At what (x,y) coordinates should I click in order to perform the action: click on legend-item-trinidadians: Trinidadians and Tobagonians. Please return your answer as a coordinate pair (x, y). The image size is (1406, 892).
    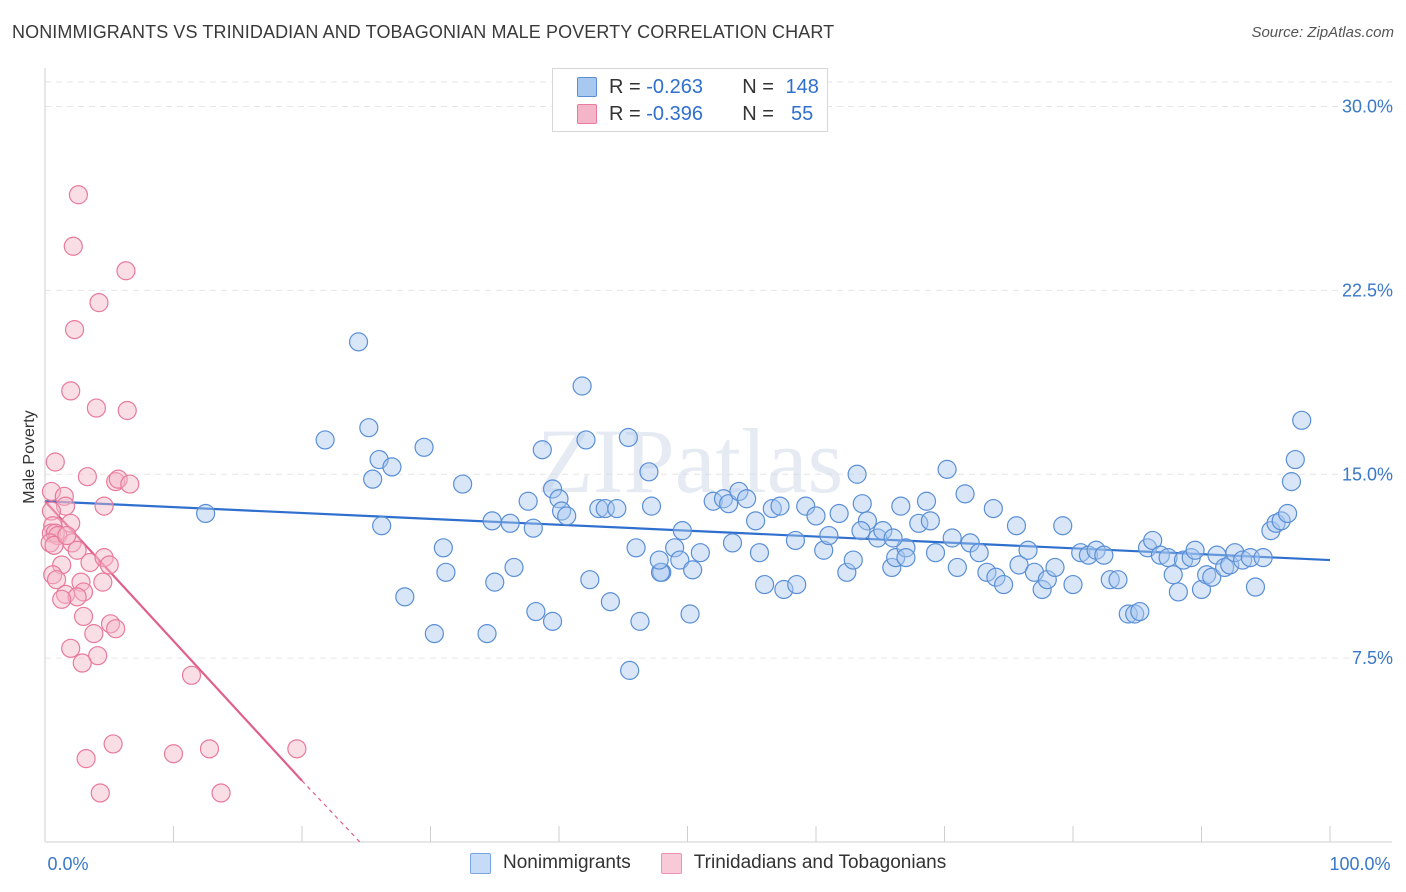
    Looking at the image, I should click on (803, 863).